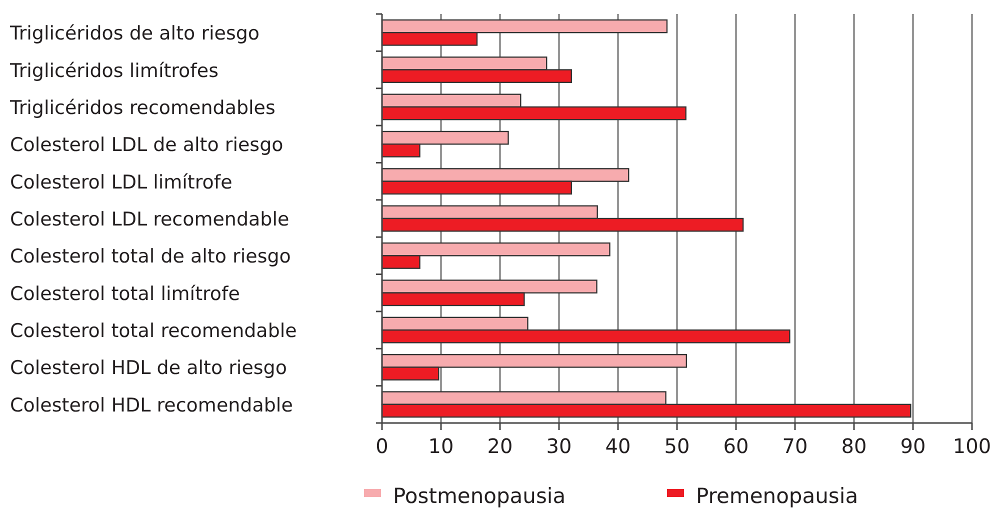  What do you see at coordinates (148, 368) in the screenshot?
I see `y-tick-label: Colesterol HDL de alto riesgo` at bounding box center [148, 368].